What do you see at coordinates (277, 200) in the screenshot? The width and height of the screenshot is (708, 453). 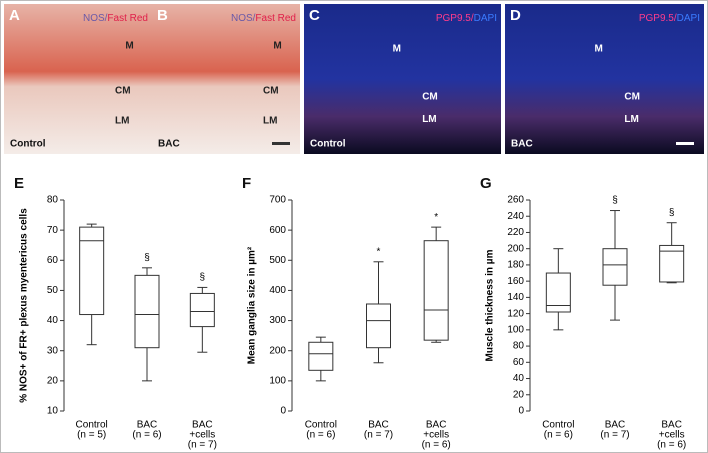 I see `y-tick-label: 700` at bounding box center [277, 200].